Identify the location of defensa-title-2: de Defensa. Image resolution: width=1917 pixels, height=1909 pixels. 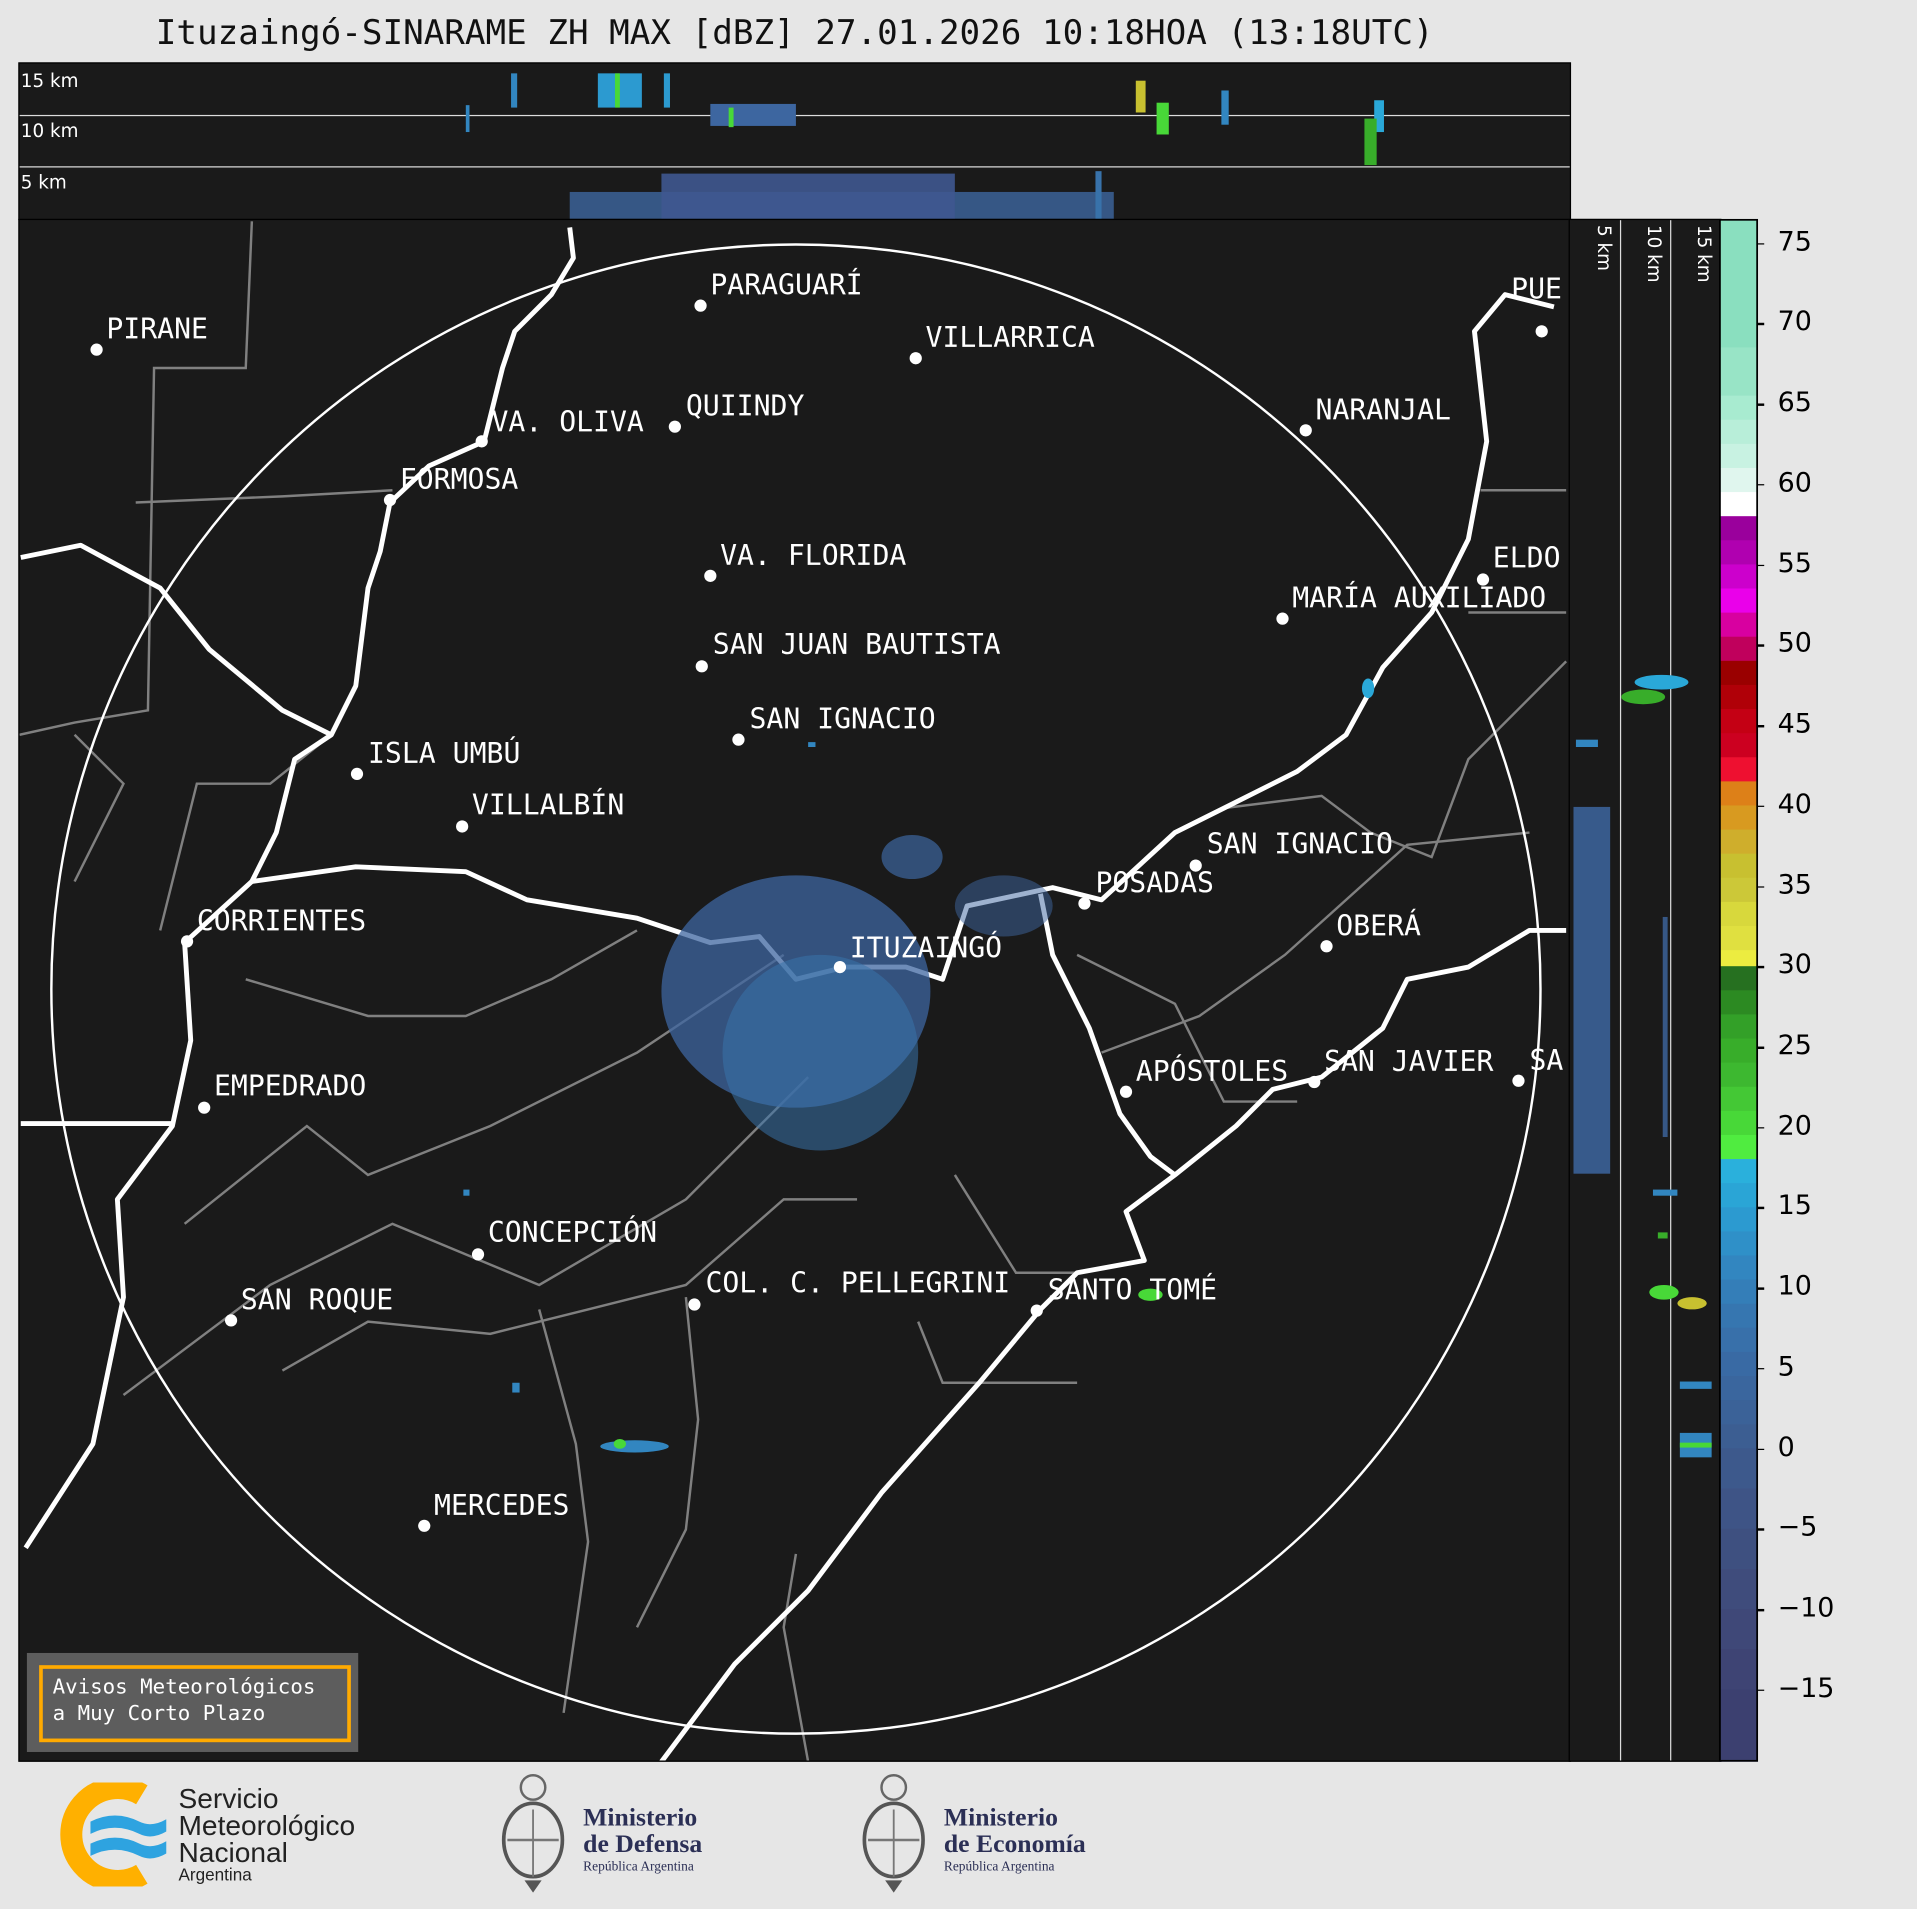
(643, 1844).